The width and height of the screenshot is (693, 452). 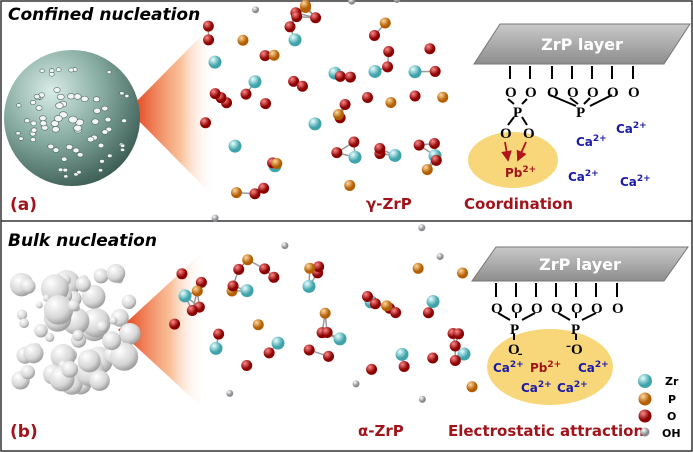 What do you see at coordinates (580, 264) in the screenshot?
I see `zrp-layer-label-b: ZrP layer` at bounding box center [580, 264].